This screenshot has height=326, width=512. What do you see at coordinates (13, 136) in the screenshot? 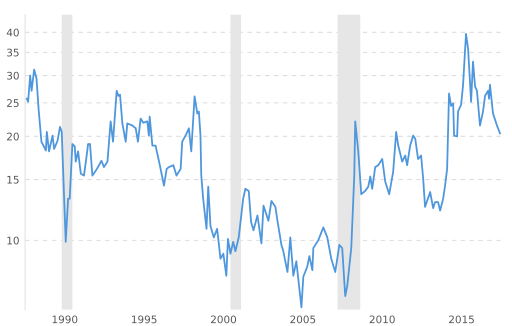
I see `y-tick-label: 20` at bounding box center [13, 136].